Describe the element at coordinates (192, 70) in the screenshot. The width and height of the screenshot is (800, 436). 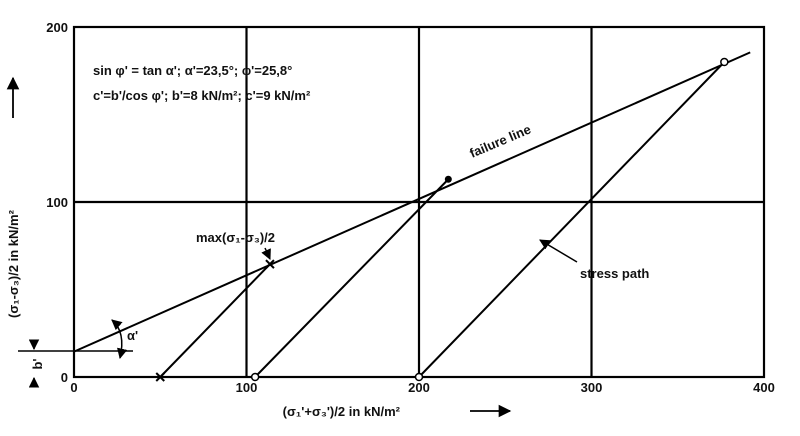
I see `formula-line-1: sin φ' = tan α'; α'=23,5°; φ'=25,8°` at that location.